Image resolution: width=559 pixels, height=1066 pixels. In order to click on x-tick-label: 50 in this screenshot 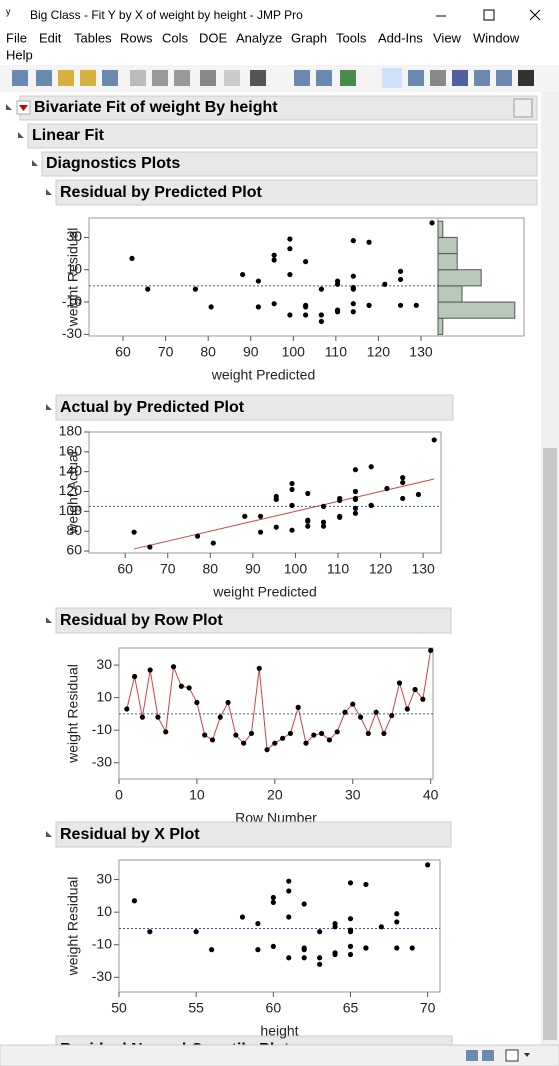, I will do `click(119, 1008)`.